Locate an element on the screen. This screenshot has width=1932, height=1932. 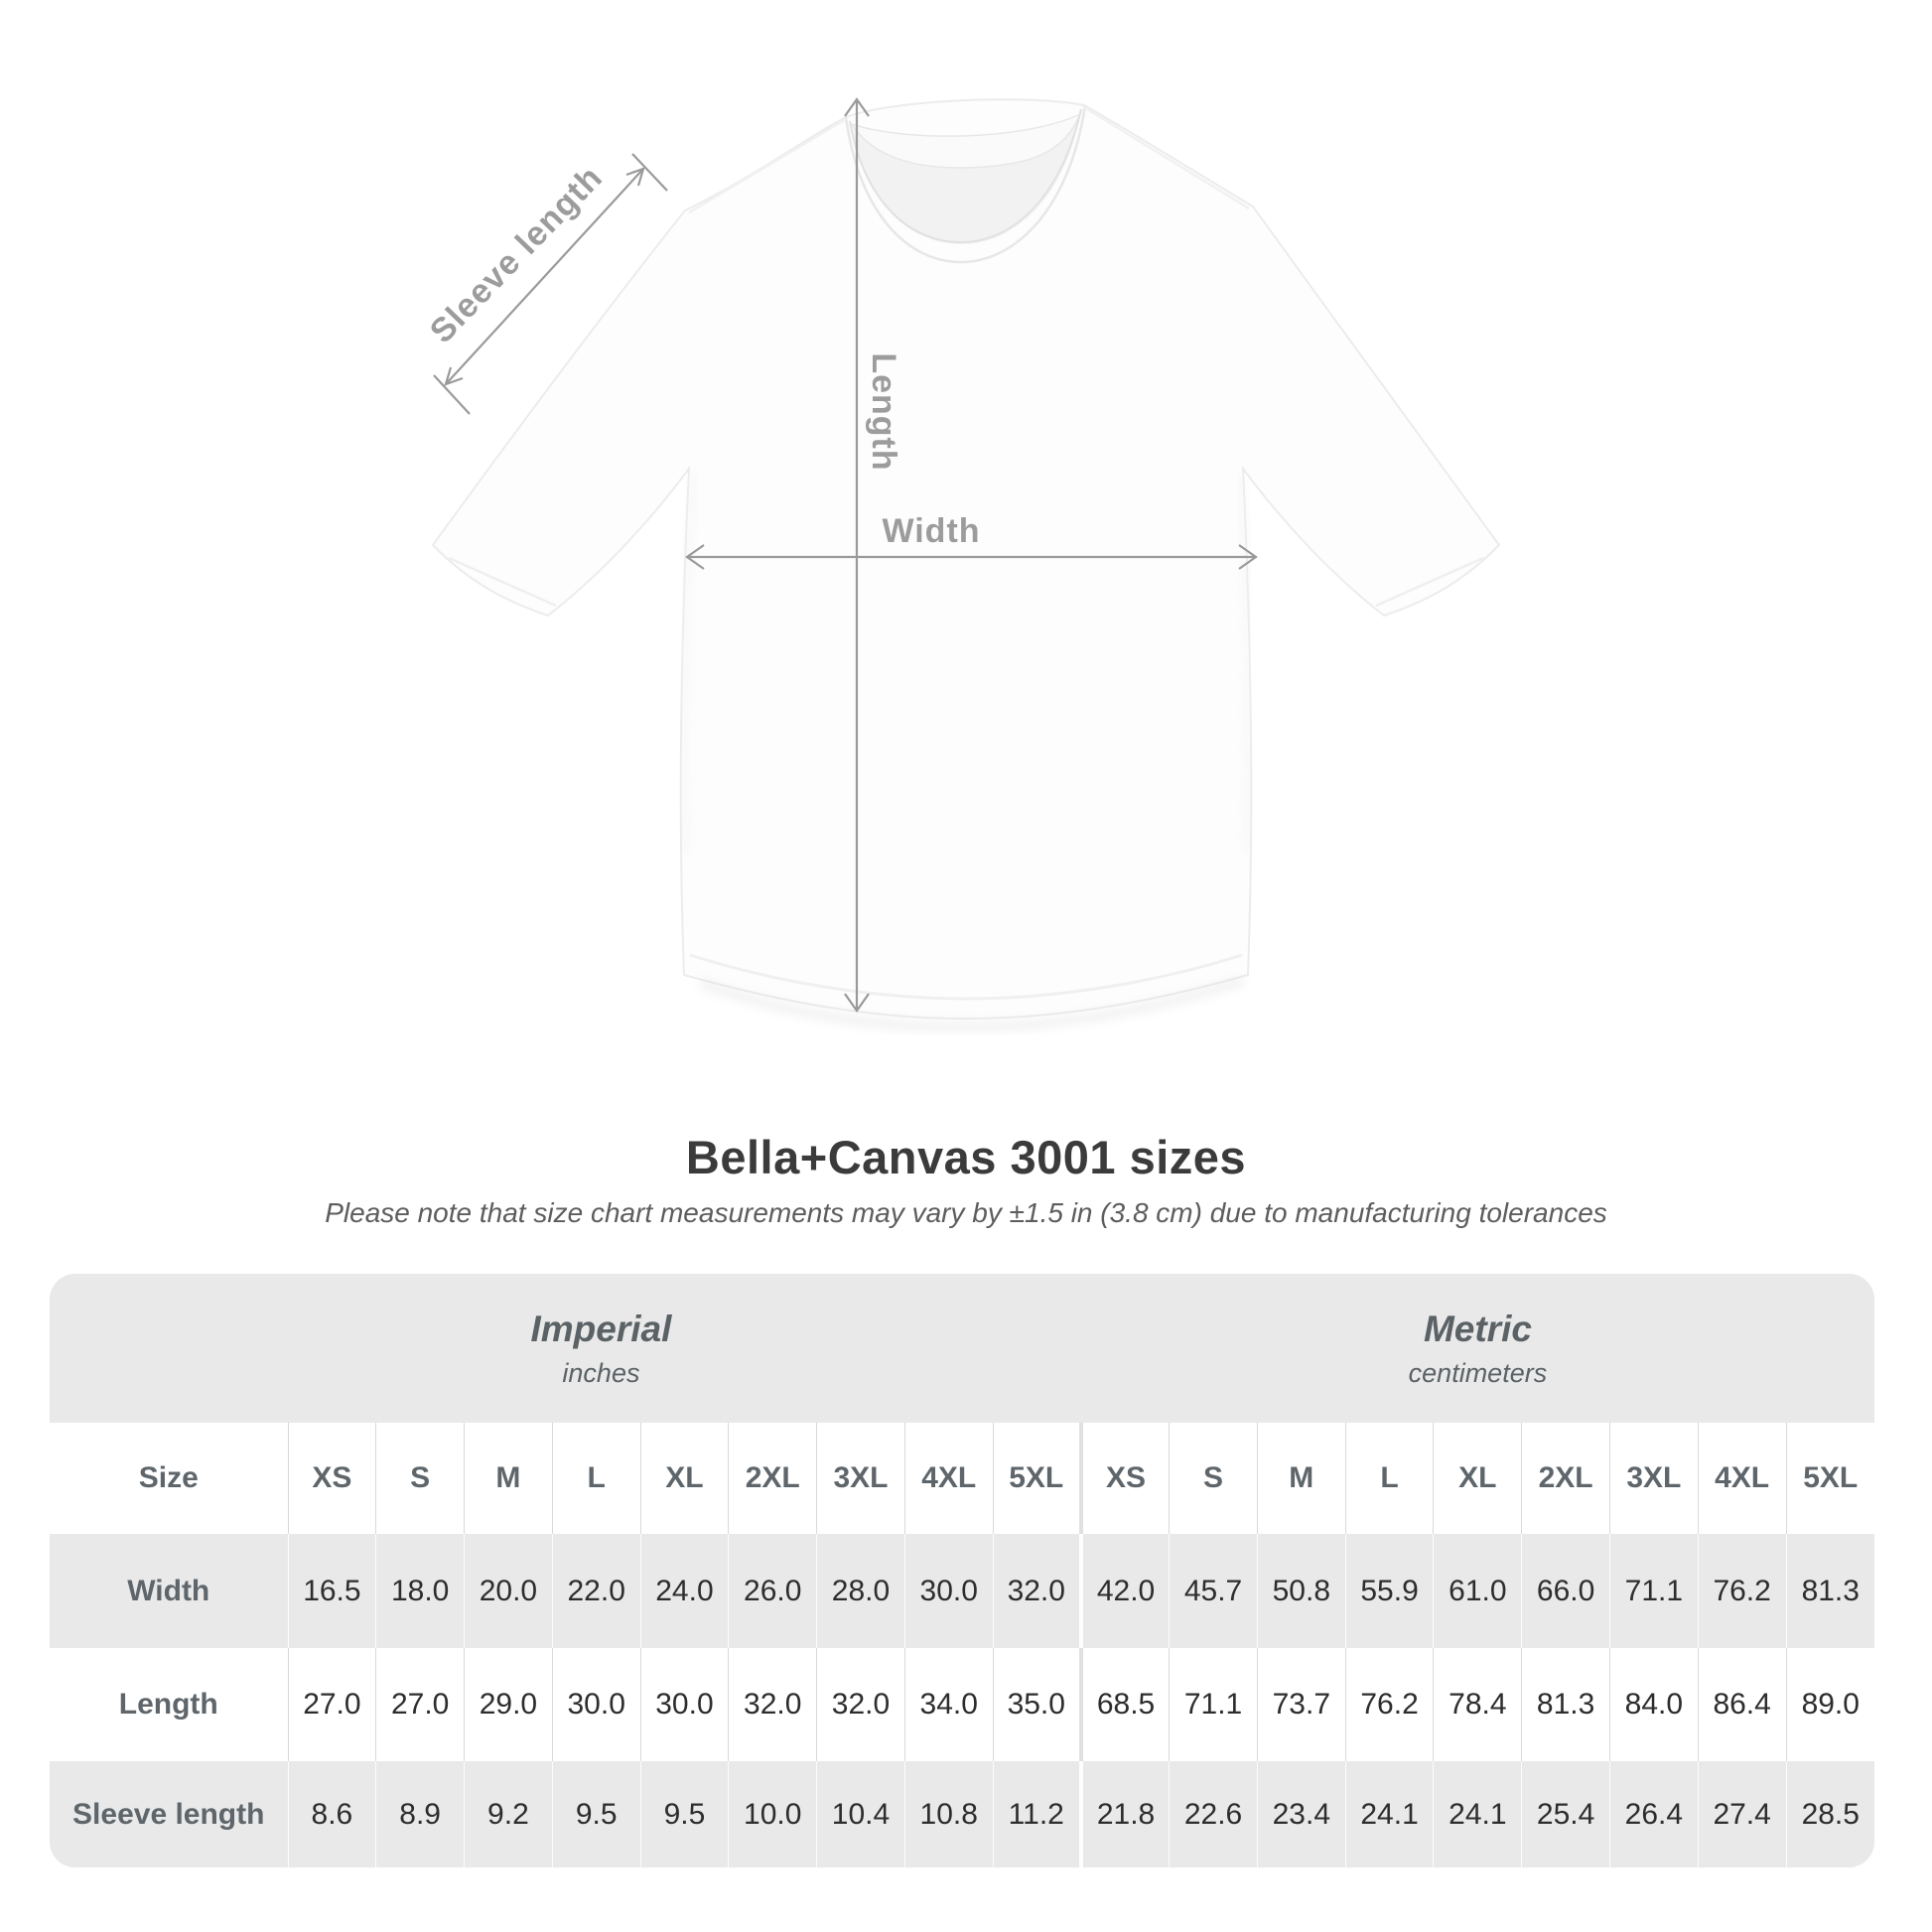
armpit-shade-right is located at coordinates (1244, 664).